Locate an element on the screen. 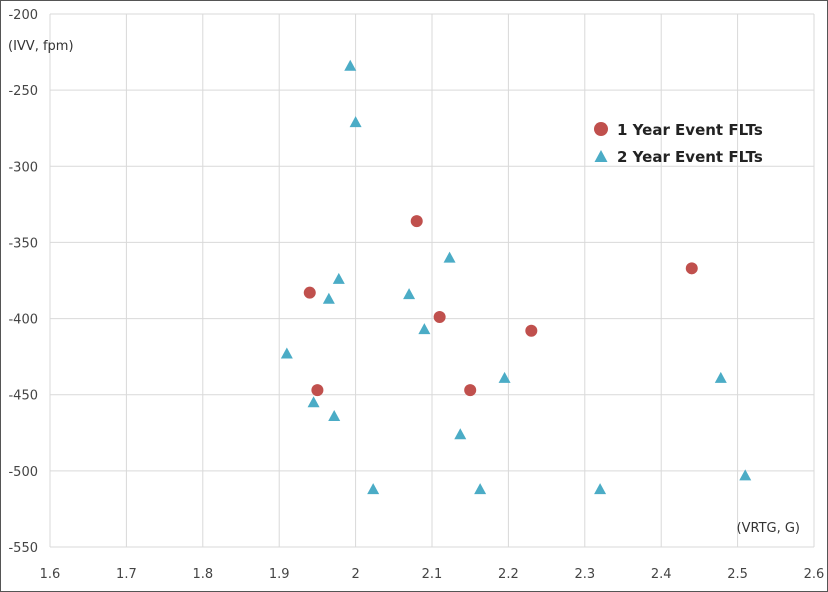 Image resolution: width=828 pixels, height=592 pixels. legend-item-2: 2 Year Event FLTs is located at coordinates (678, 157).